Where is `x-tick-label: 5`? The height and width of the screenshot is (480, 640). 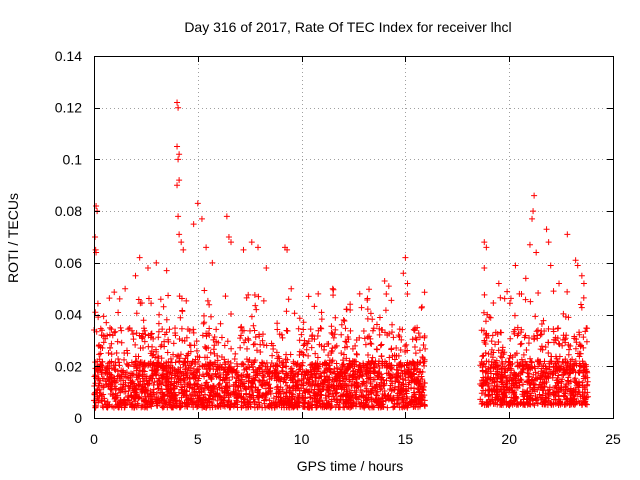
x-tick-label: 5 is located at coordinates (198, 439).